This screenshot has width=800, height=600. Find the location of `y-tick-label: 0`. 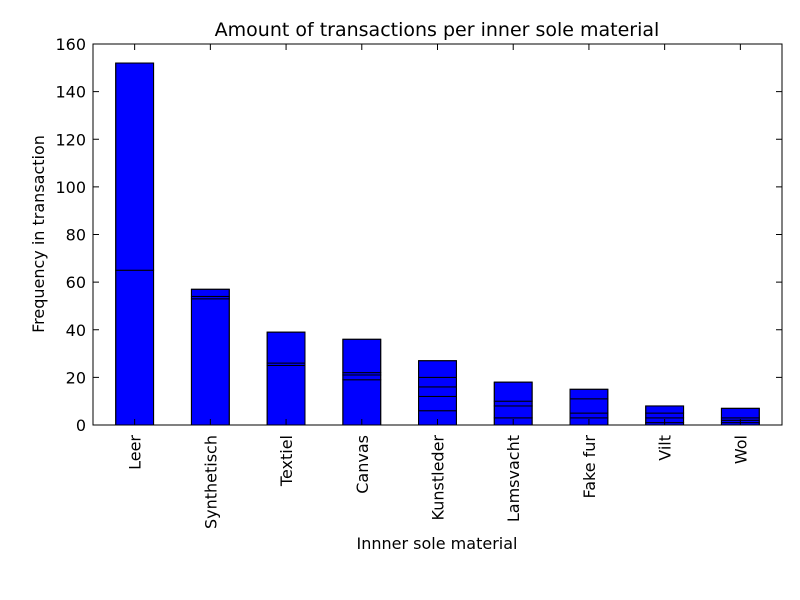

y-tick-label: 0 is located at coordinates (81, 425).